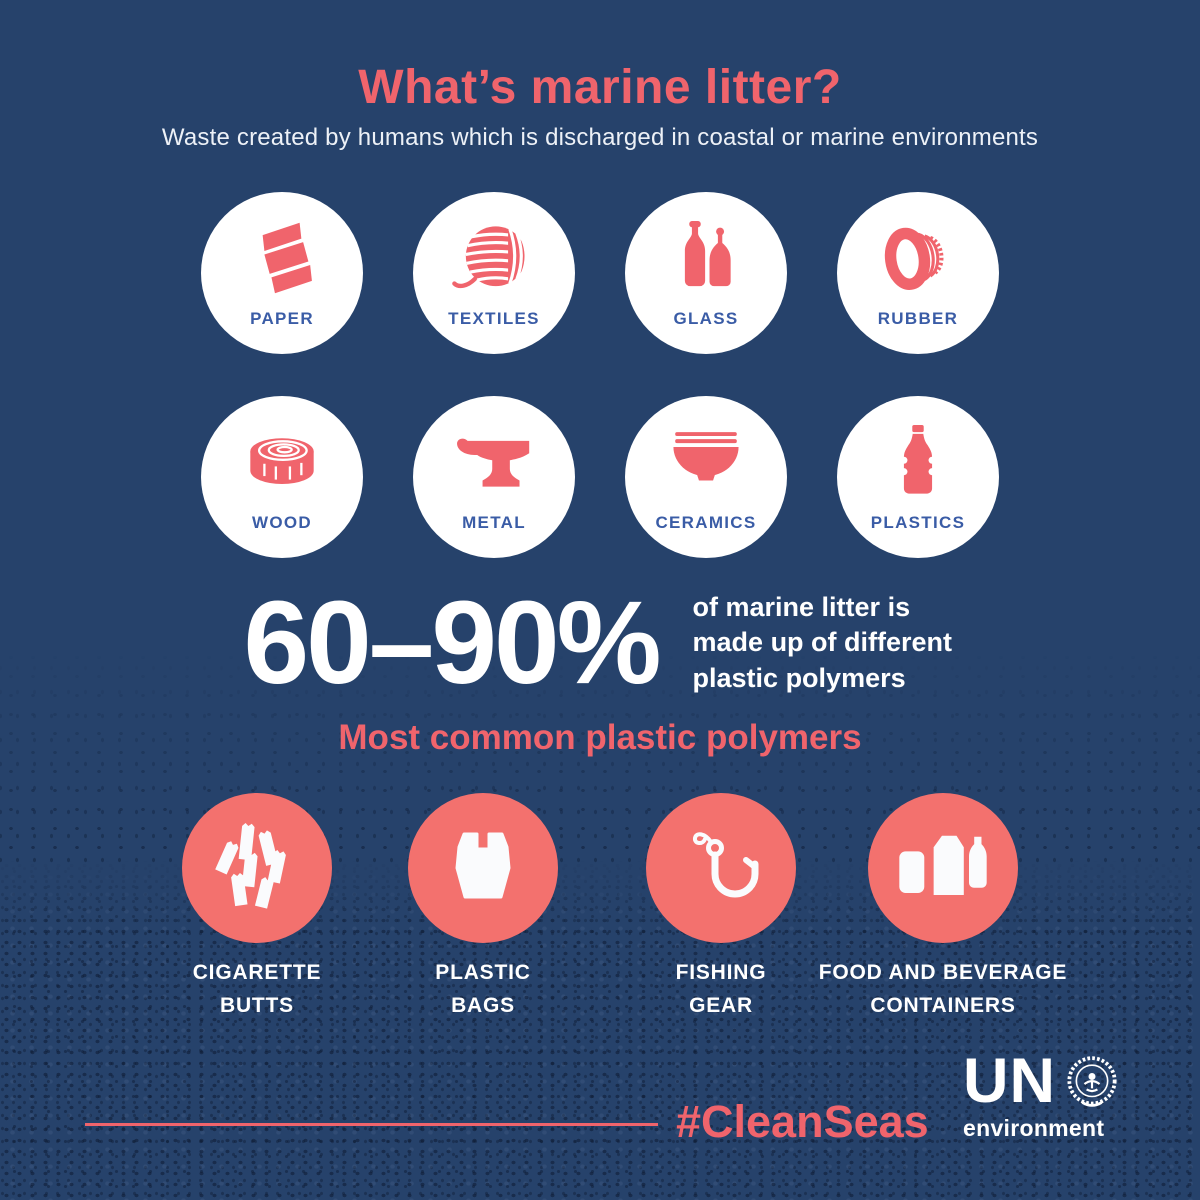 The image size is (1200, 1200). Describe the element at coordinates (918, 459) in the screenshot. I see `plastic-bottle-icon` at that location.